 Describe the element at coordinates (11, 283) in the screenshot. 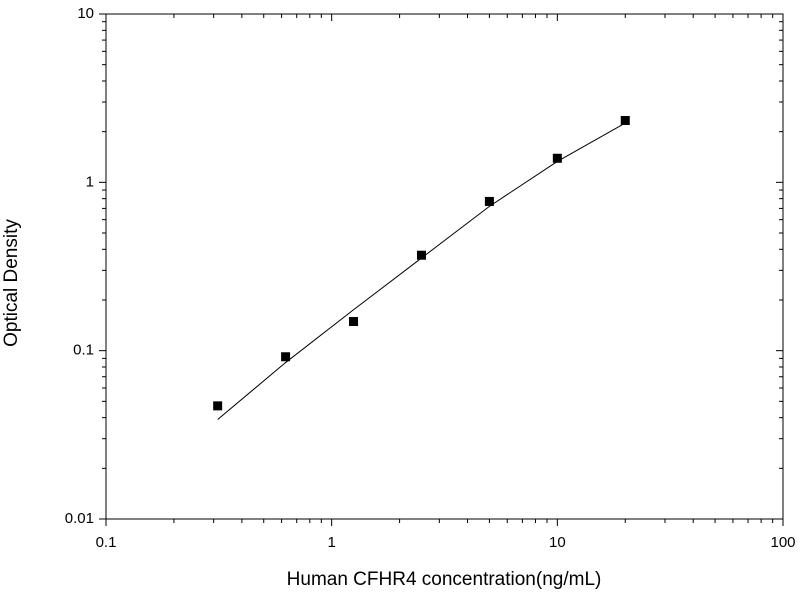

I see `y-axis-title: Optical Density` at that location.